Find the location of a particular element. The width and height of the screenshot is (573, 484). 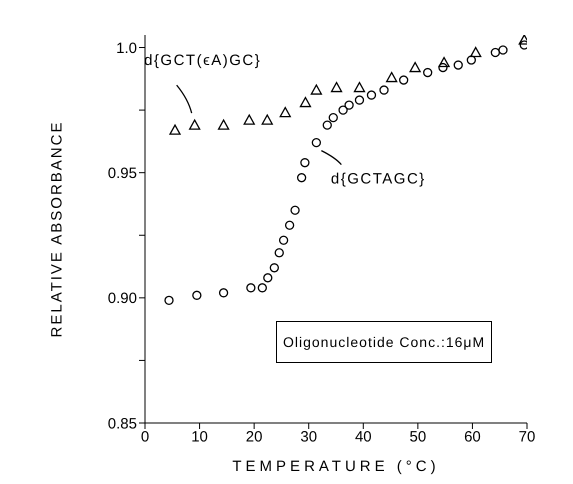

y-tick-label: 0.90 is located at coordinates (122, 299).